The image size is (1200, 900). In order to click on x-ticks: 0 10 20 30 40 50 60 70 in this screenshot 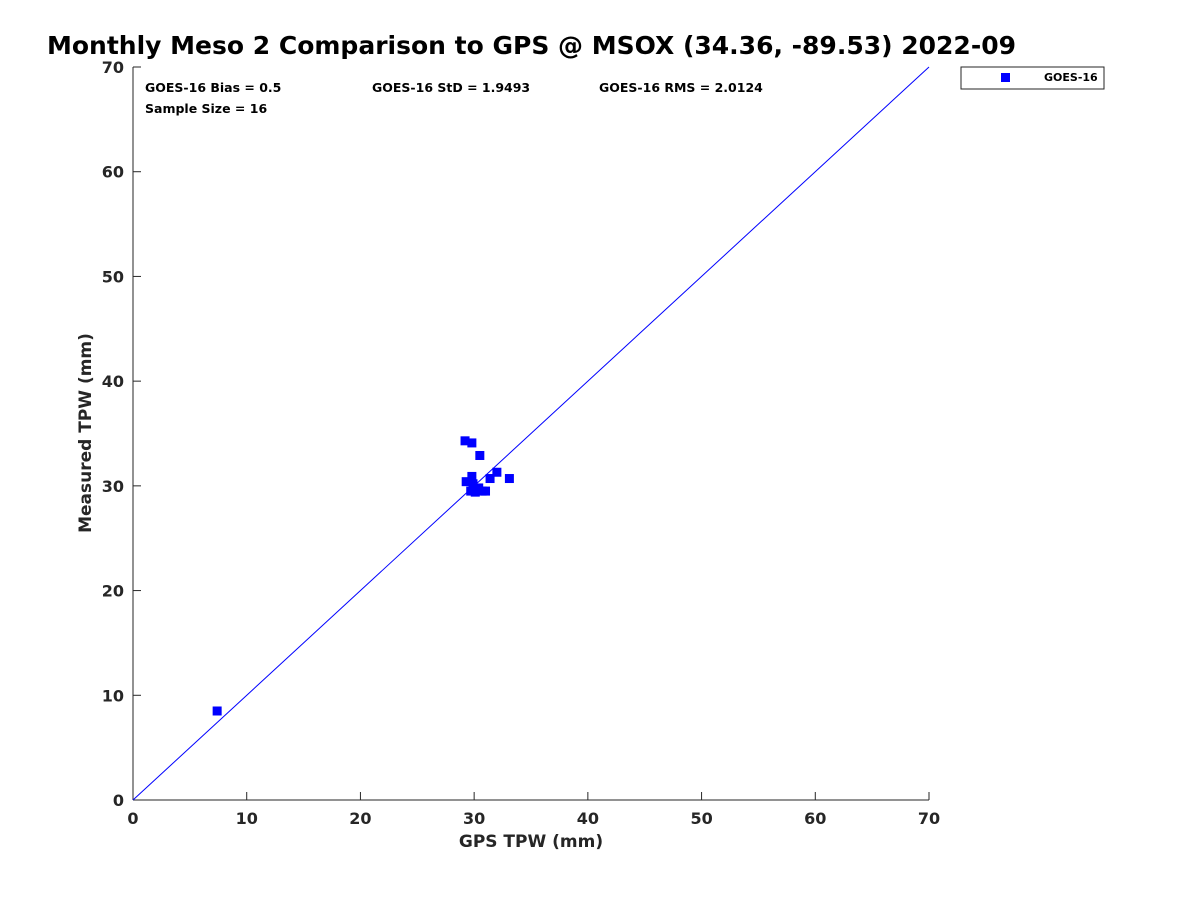, I will do `click(533, 810)`.